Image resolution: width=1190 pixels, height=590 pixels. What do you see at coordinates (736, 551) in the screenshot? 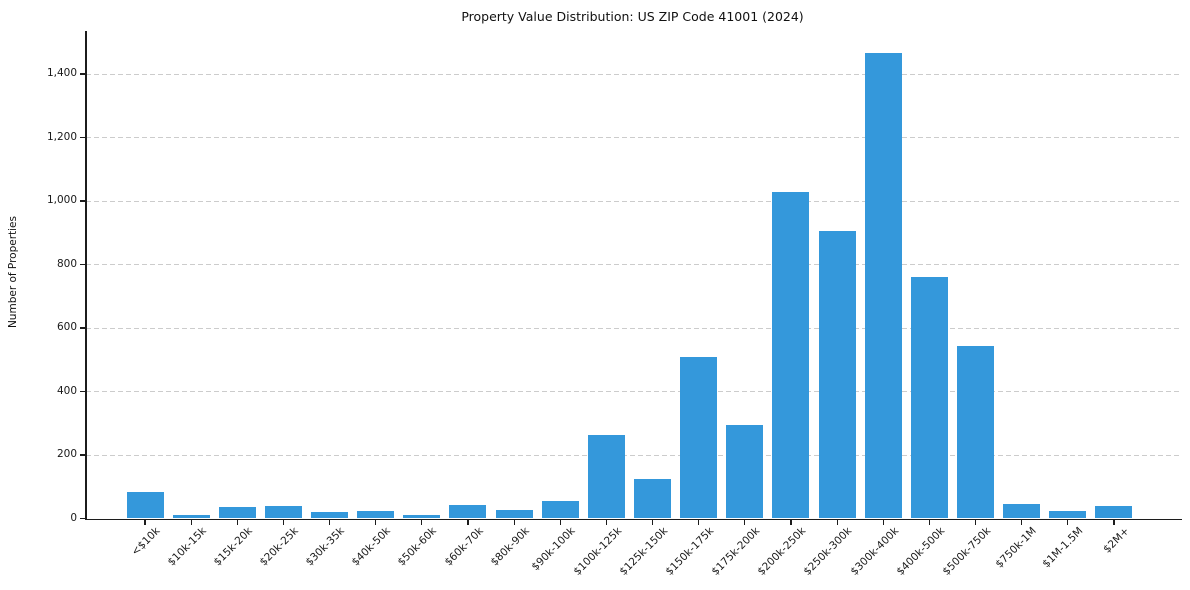
I see `x-tick-label: $175k-200k` at bounding box center [736, 551].